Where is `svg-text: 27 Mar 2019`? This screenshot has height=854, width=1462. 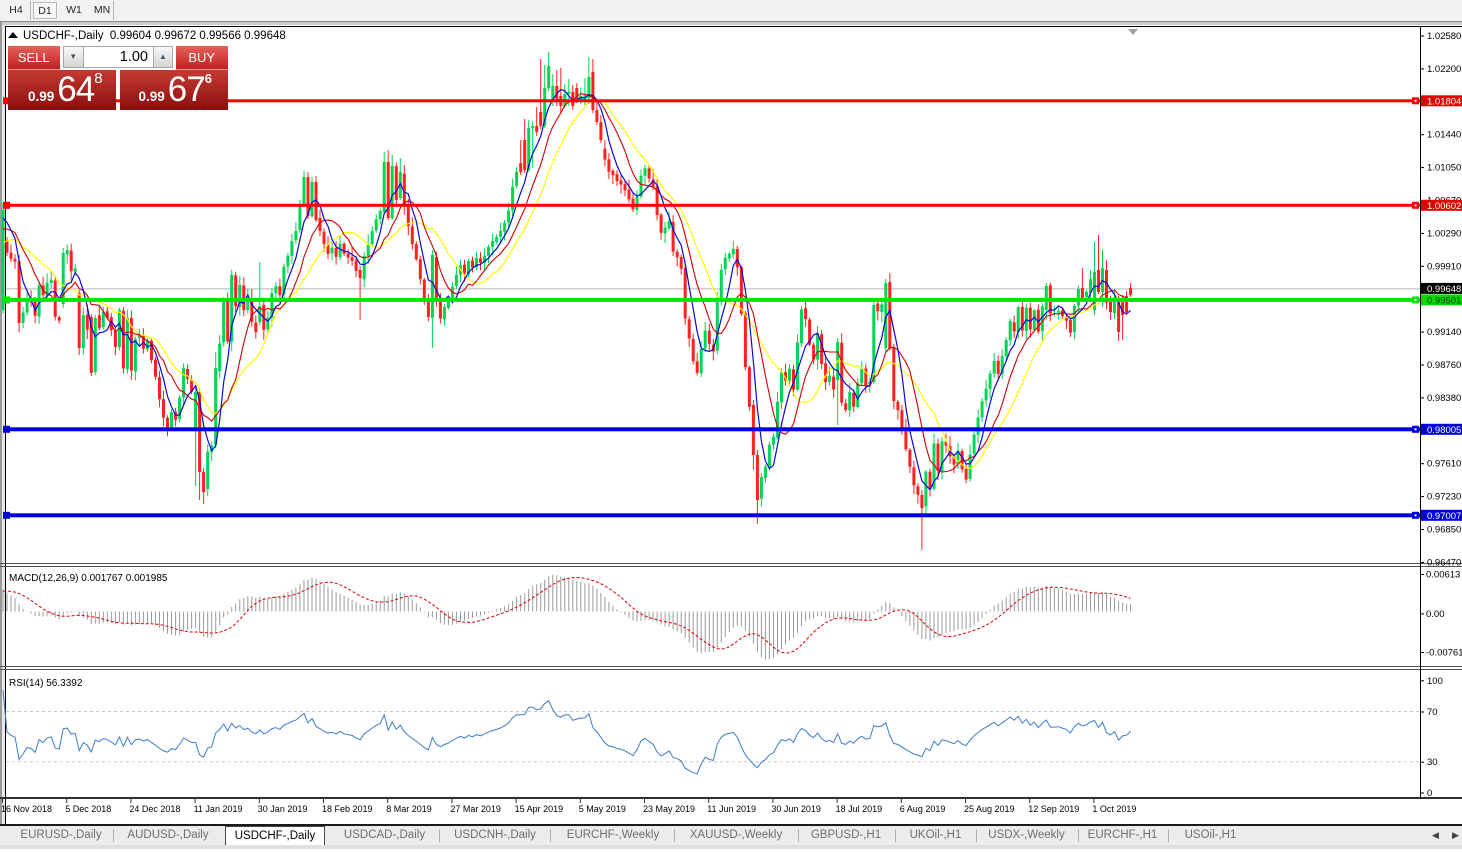 svg-text: 27 Mar 2019 is located at coordinates (475, 809).